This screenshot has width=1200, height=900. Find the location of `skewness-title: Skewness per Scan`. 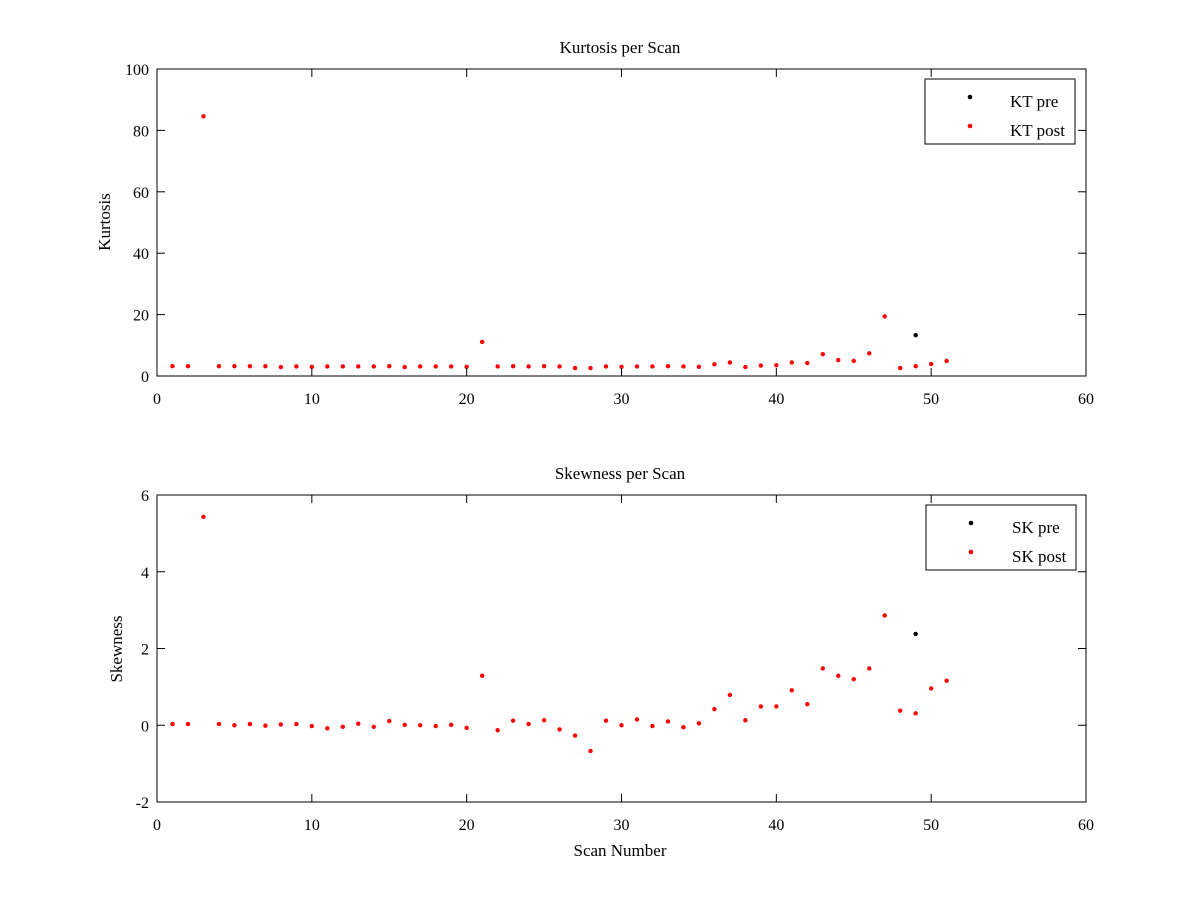

skewness-title: Skewness per Scan is located at coordinates (620, 473).